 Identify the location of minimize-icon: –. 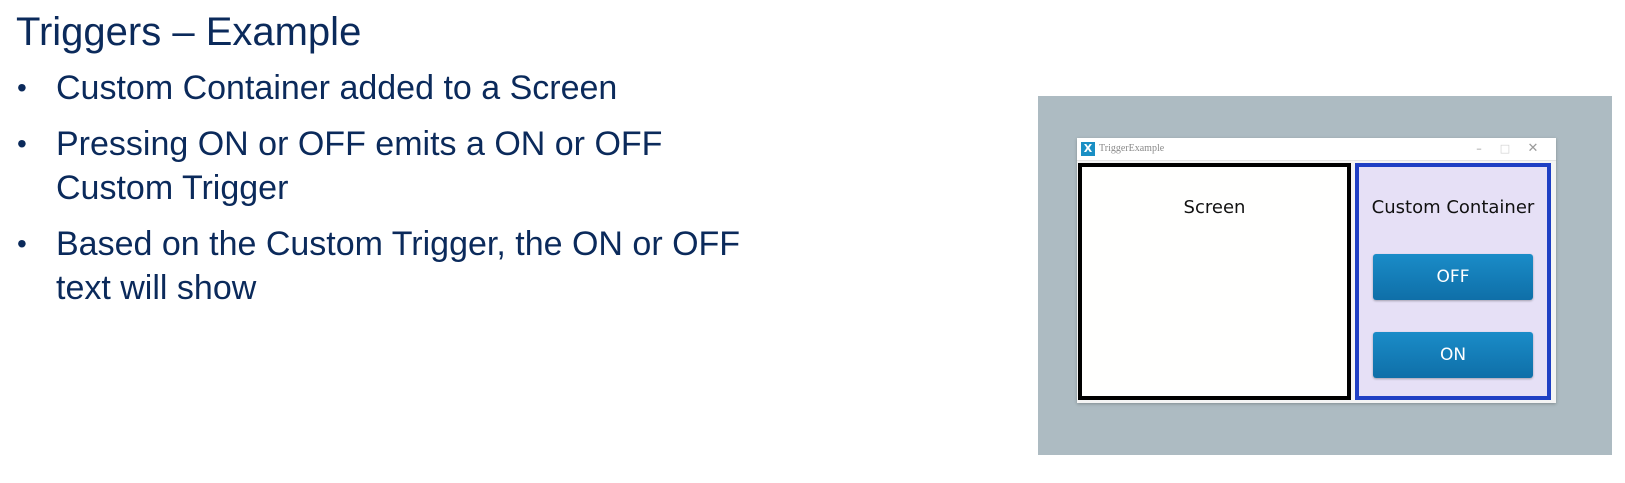
(1479, 148).